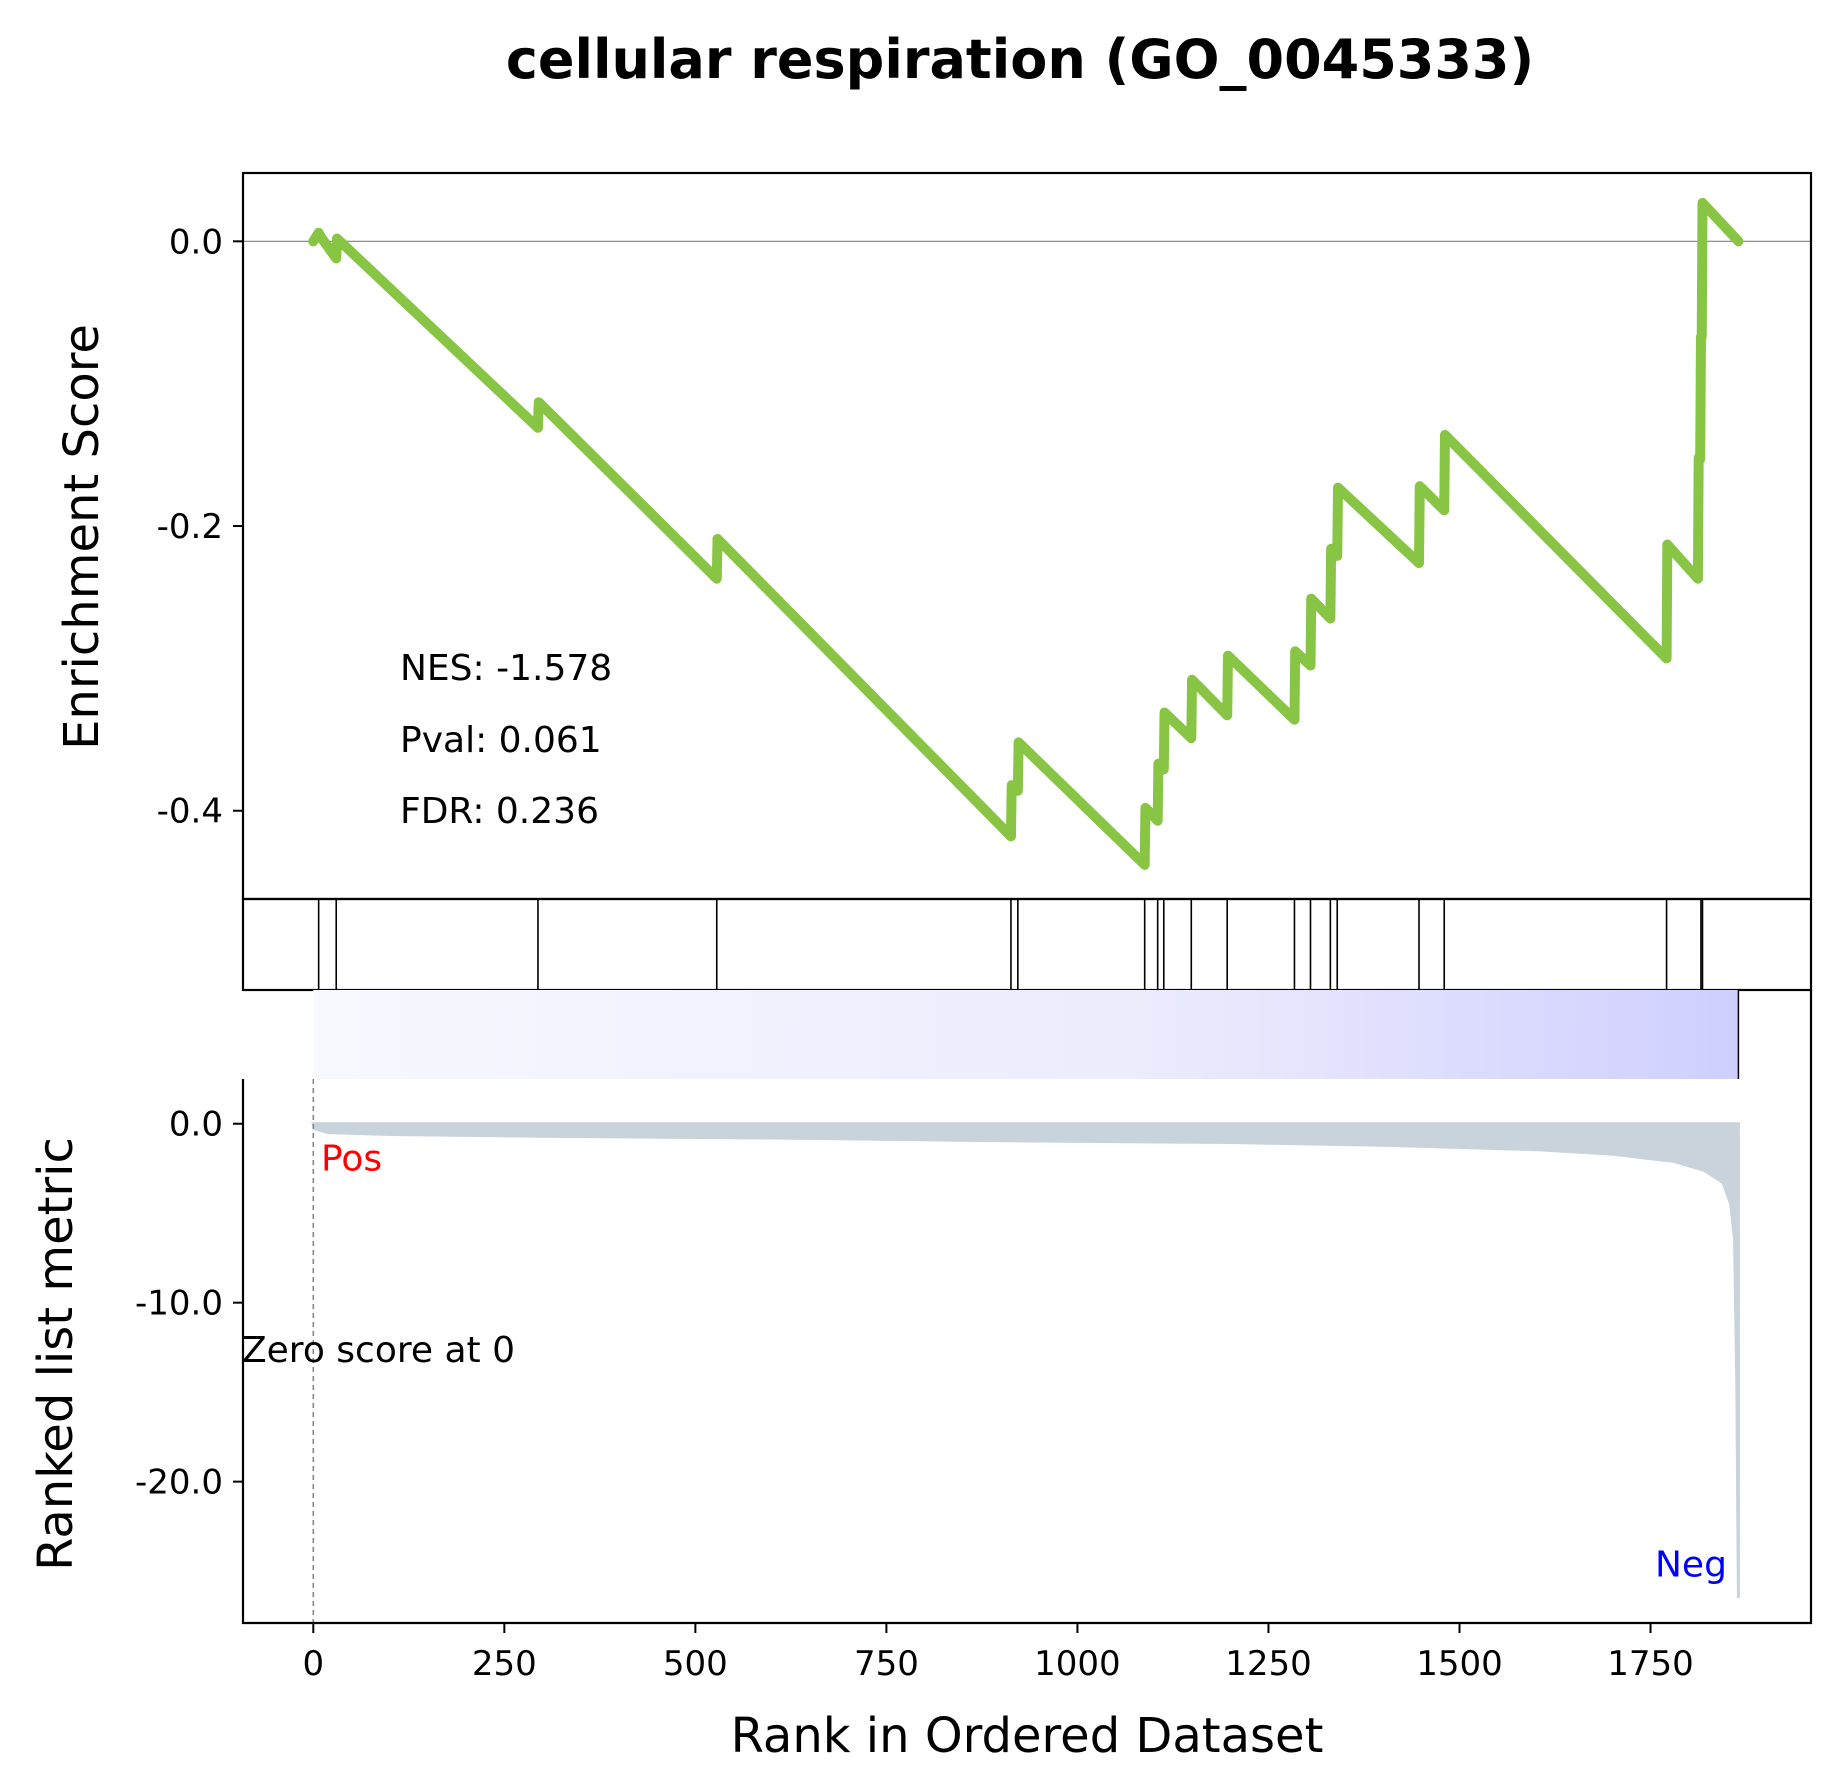 The image size is (1834, 1788). I want to click on x-axis-label: Rank in Ordered Dataset, so click(1027, 1736).